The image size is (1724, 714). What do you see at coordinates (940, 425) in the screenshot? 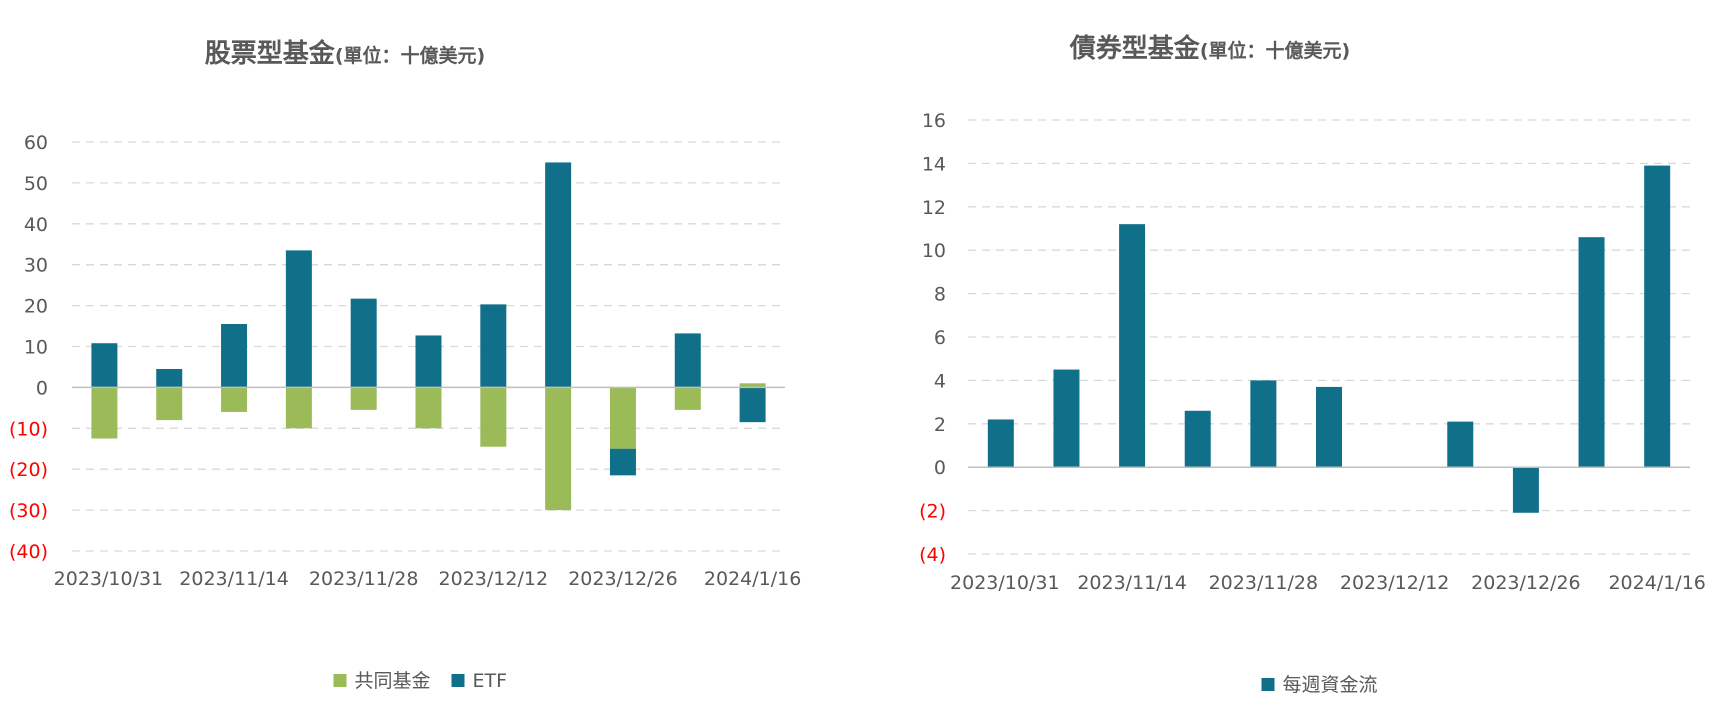
I see `y-tick-label: 2` at bounding box center [940, 425].